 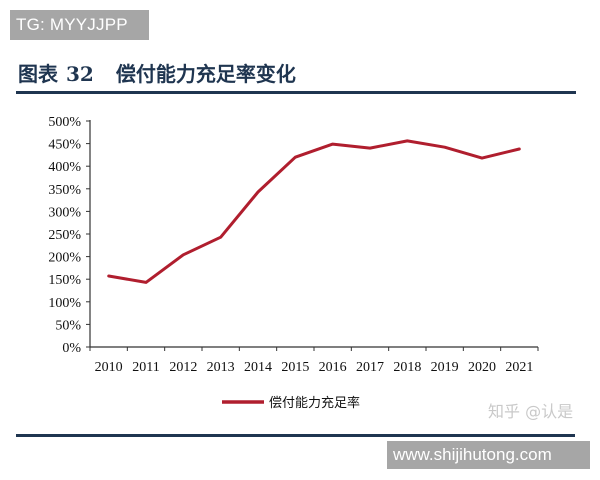 I want to click on y-tick-label: 150%, so click(x=64, y=280).